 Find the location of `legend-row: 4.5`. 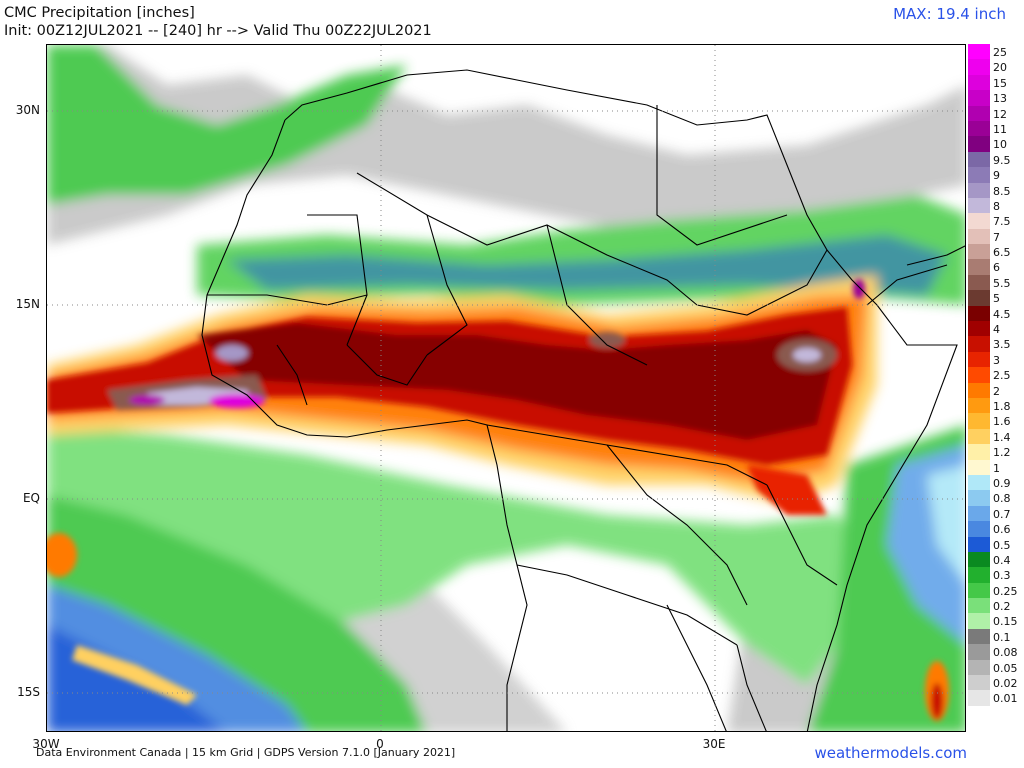

legend-row: 4.5 is located at coordinates (996, 313).